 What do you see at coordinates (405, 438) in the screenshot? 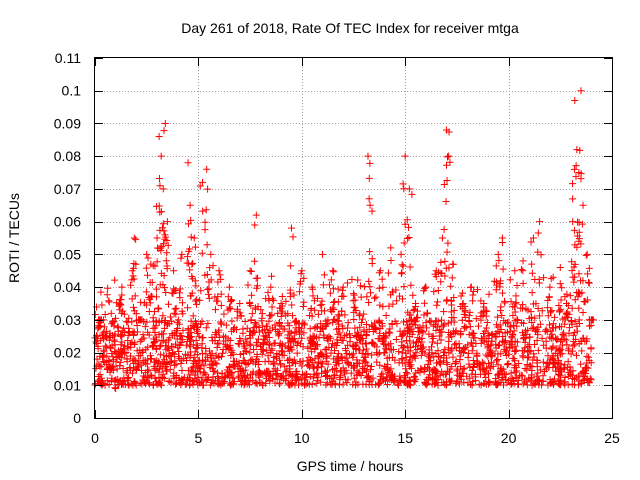
I see `x-tick-label: 15` at bounding box center [405, 438].